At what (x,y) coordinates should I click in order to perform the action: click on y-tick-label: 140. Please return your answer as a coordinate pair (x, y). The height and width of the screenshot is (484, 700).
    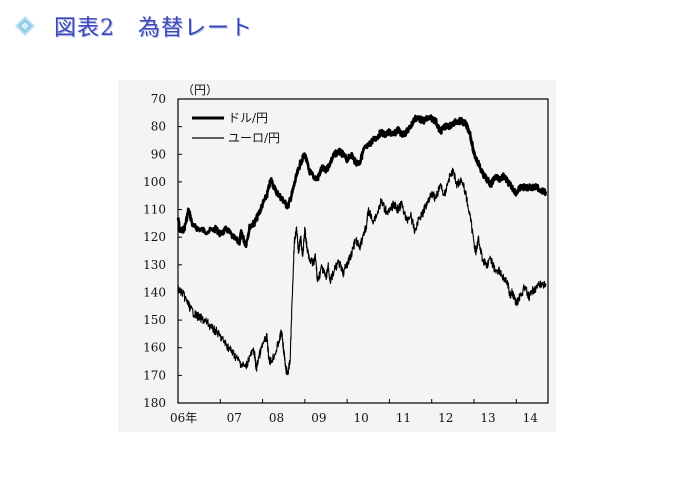
    Looking at the image, I should click on (154, 292).